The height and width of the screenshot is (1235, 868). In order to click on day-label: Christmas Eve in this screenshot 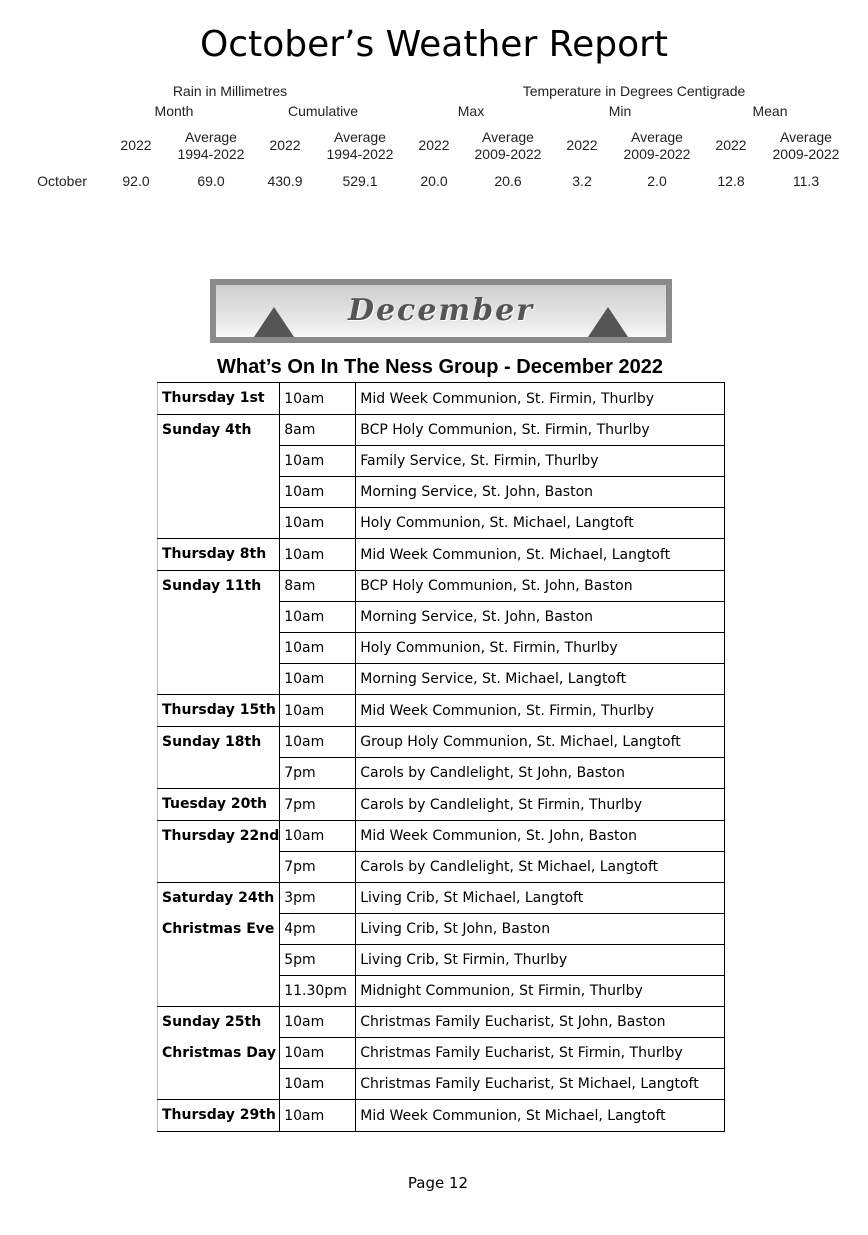, I will do `click(218, 929)`.